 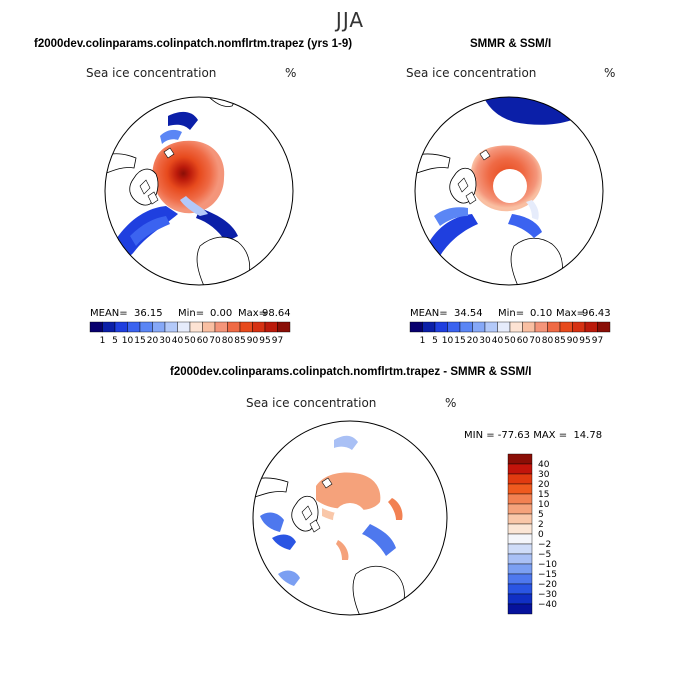 What do you see at coordinates (544, 465) in the screenshot?
I see `diff-colorbar-tick-label: 40` at bounding box center [544, 465].